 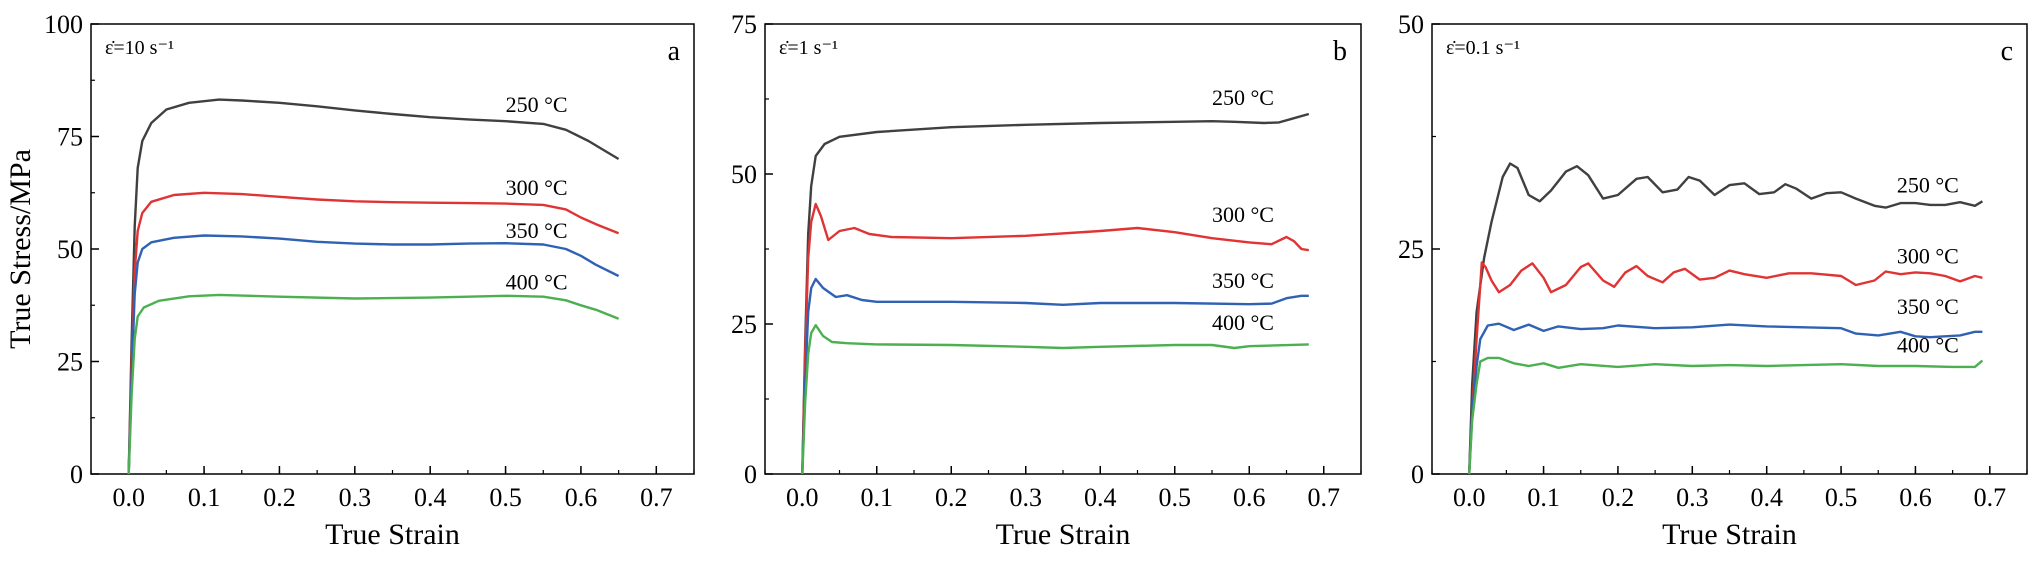 I want to click on y-axis-title: True Stress/MPa, so click(x=20, y=249).